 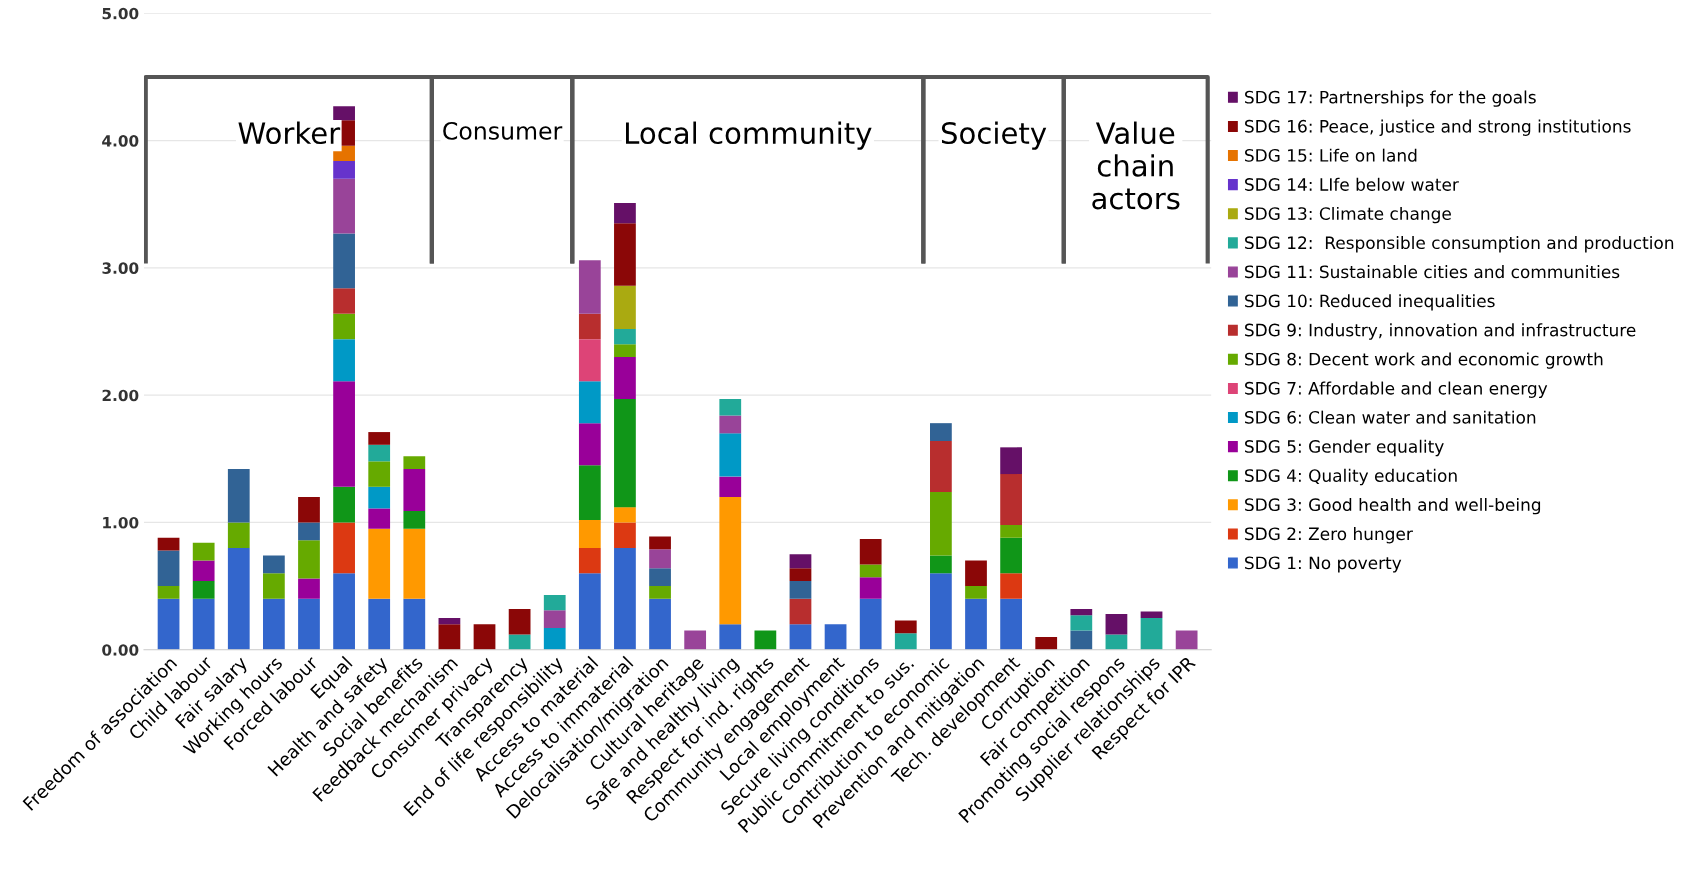 I want to click on y-tick-label: 3.00, so click(x=120, y=268).